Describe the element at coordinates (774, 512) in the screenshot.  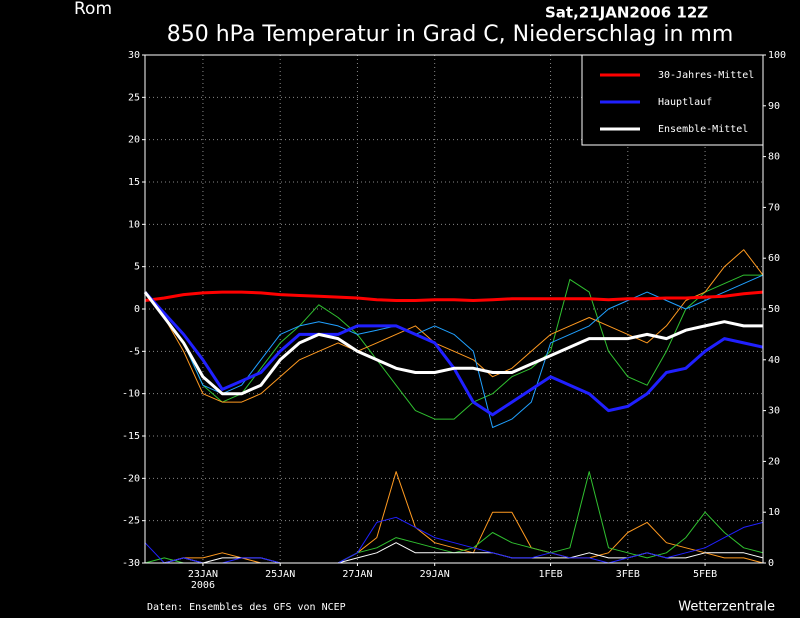
I see `y2-tick-label: 10` at that location.